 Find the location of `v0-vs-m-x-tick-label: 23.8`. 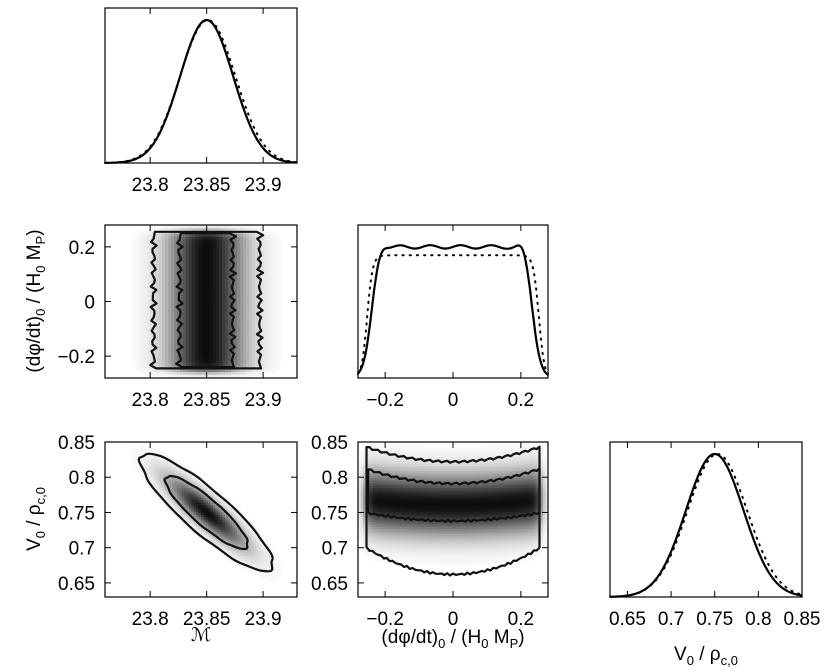

v0-vs-m-x-tick-label: 23.8 is located at coordinates (150, 619).